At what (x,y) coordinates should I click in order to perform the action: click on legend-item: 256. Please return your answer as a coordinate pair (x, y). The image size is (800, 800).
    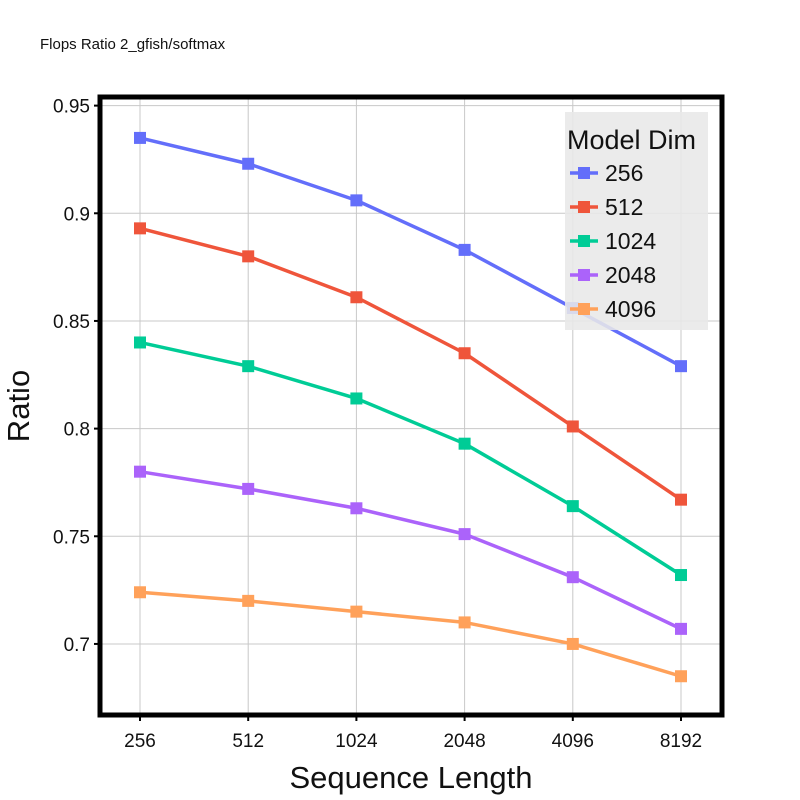
    Looking at the image, I should click on (606, 173).